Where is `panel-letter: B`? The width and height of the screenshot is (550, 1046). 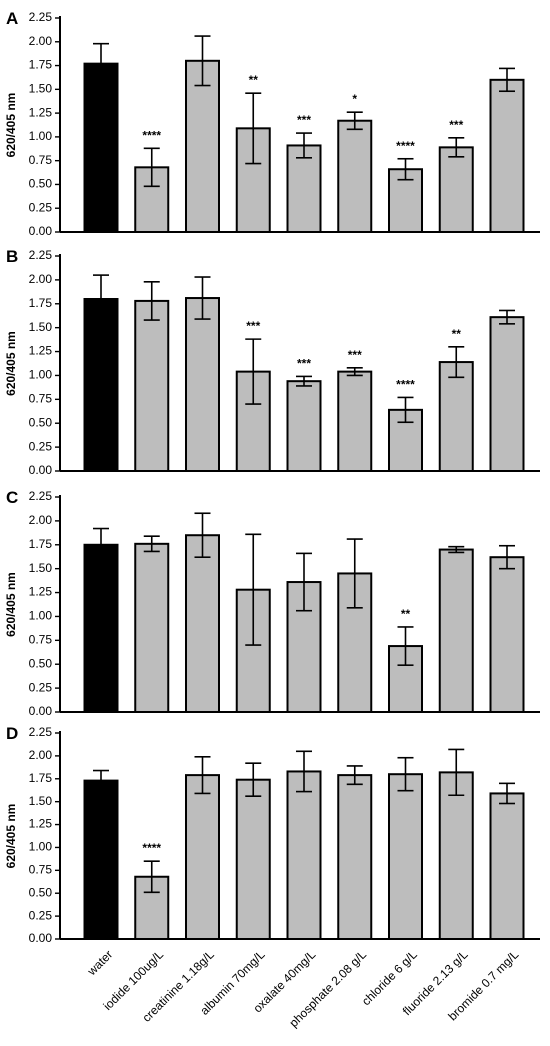
panel-letter: B is located at coordinates (12, 256).